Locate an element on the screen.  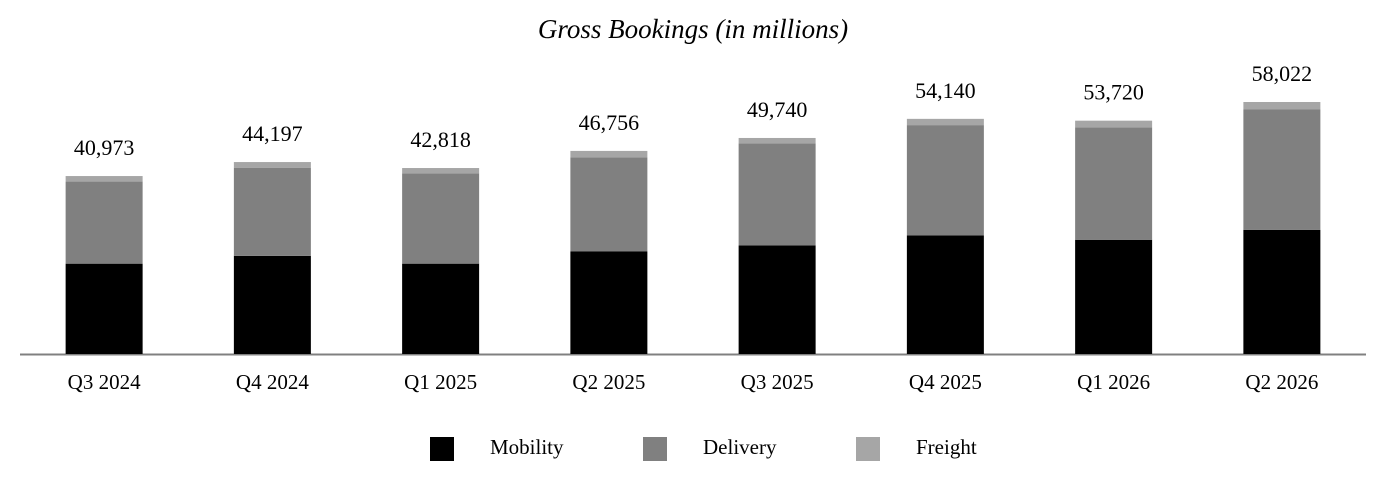
x-tick-label: Q3 2025 is located at coordinates (777, 382).